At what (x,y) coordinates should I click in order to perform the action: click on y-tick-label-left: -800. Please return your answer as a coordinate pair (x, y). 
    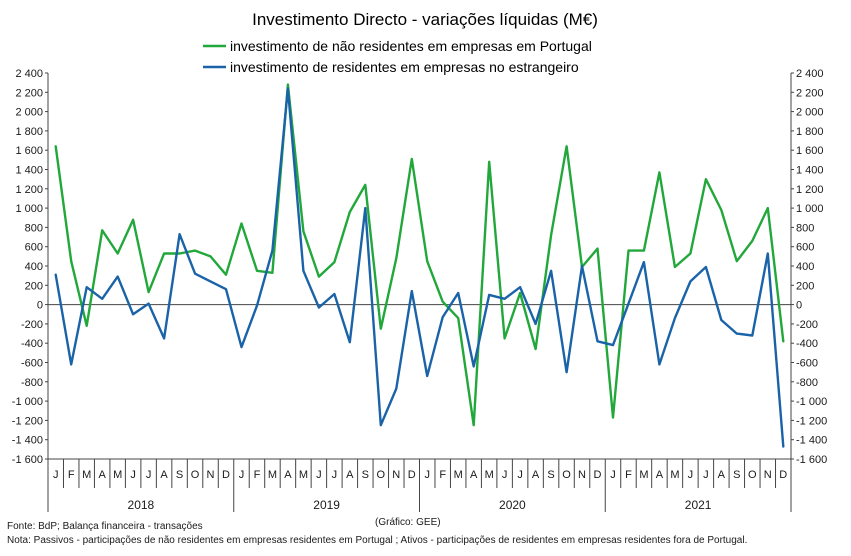
    Looking at the image, I should click on (32, 383).